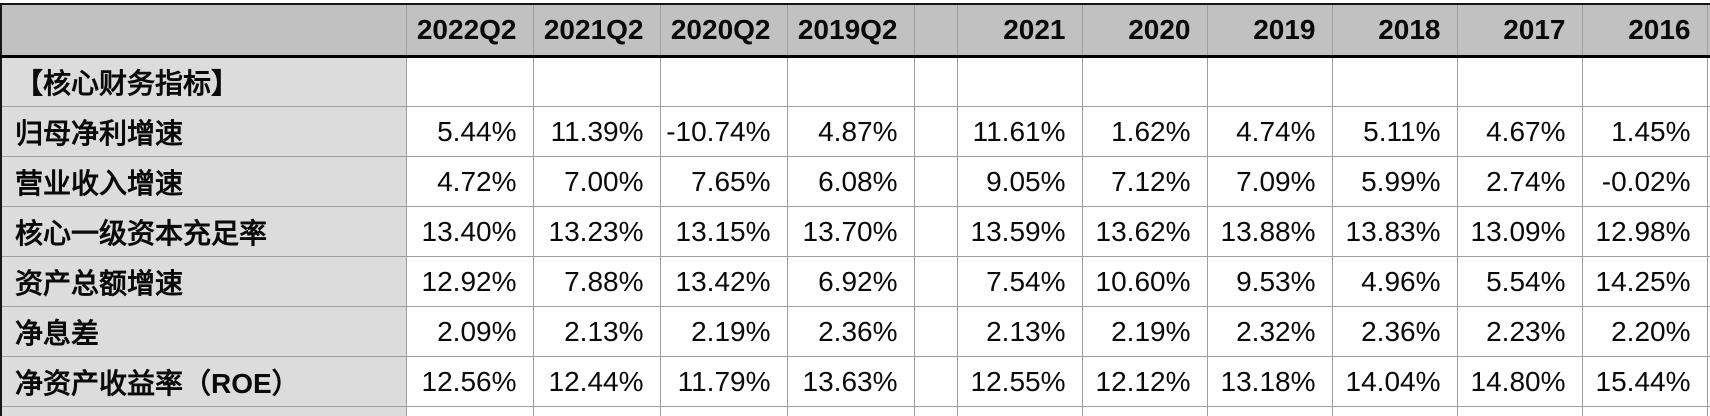 The height and width of the screenshot is (416, 1710). Describe the element at coordinates (723, 281) in the screenshot. I see `cell: 13.42%` at that location.